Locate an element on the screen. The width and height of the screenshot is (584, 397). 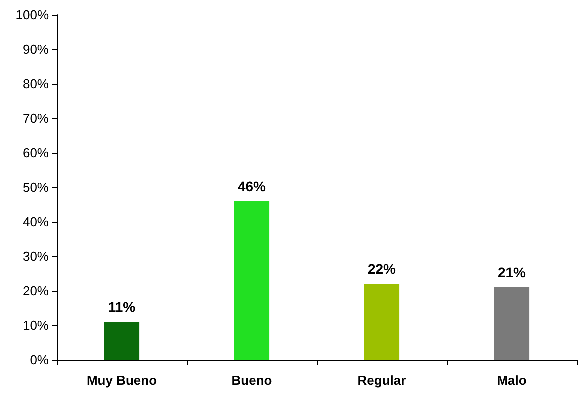
x-tick-label: Malo is located at coordinates (512, 380).